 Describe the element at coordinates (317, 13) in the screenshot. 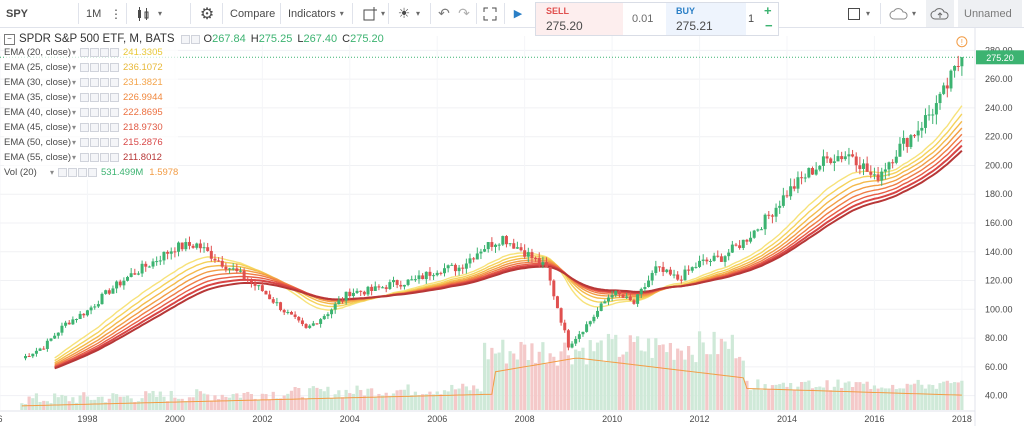

I see `indicators-button: Indicators ▾` at that location.